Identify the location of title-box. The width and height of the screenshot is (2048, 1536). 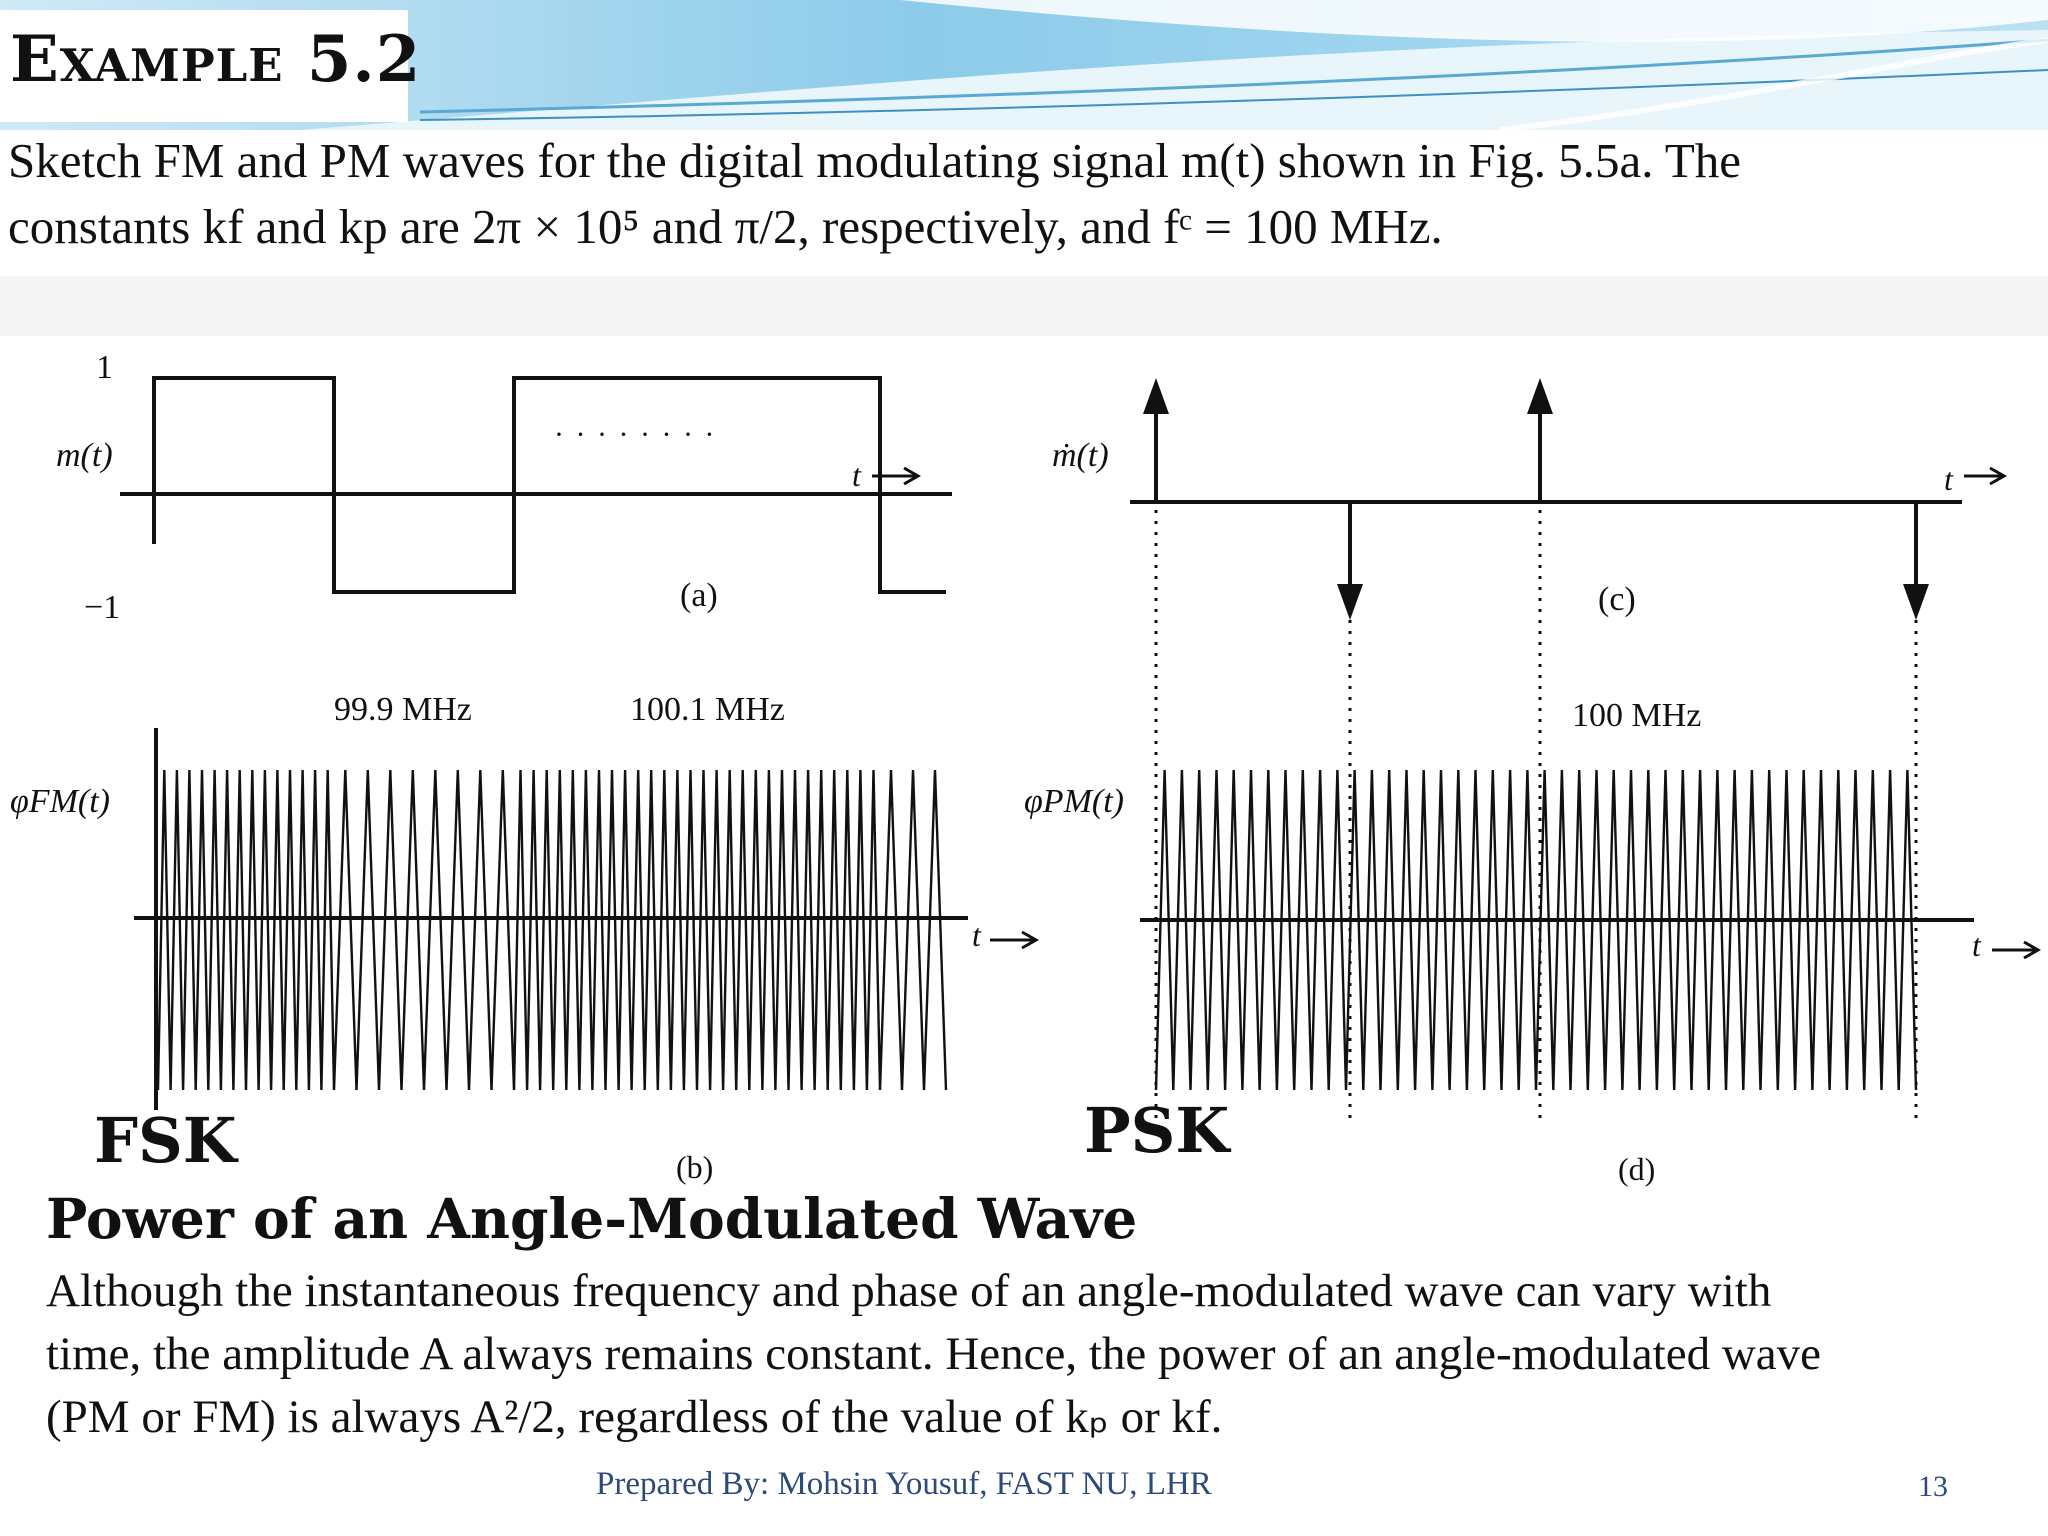
(204, 66).